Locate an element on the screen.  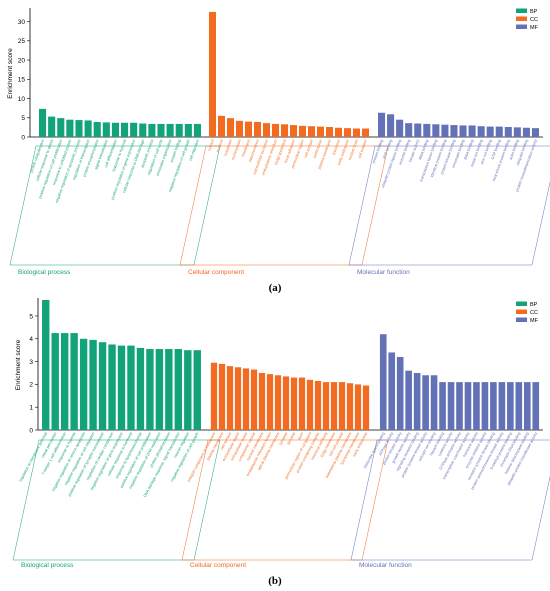
y-tick-label: 25 is located at coordinates (22, 41).